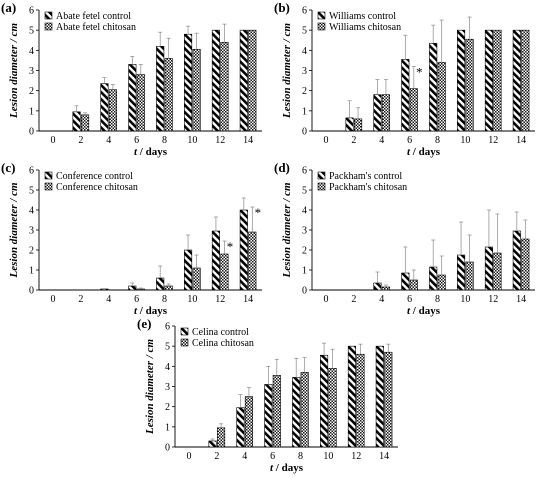 The height and width of the screenshot is (478, 550). I want to click on x-tick-label: 10, so click(192, 140).